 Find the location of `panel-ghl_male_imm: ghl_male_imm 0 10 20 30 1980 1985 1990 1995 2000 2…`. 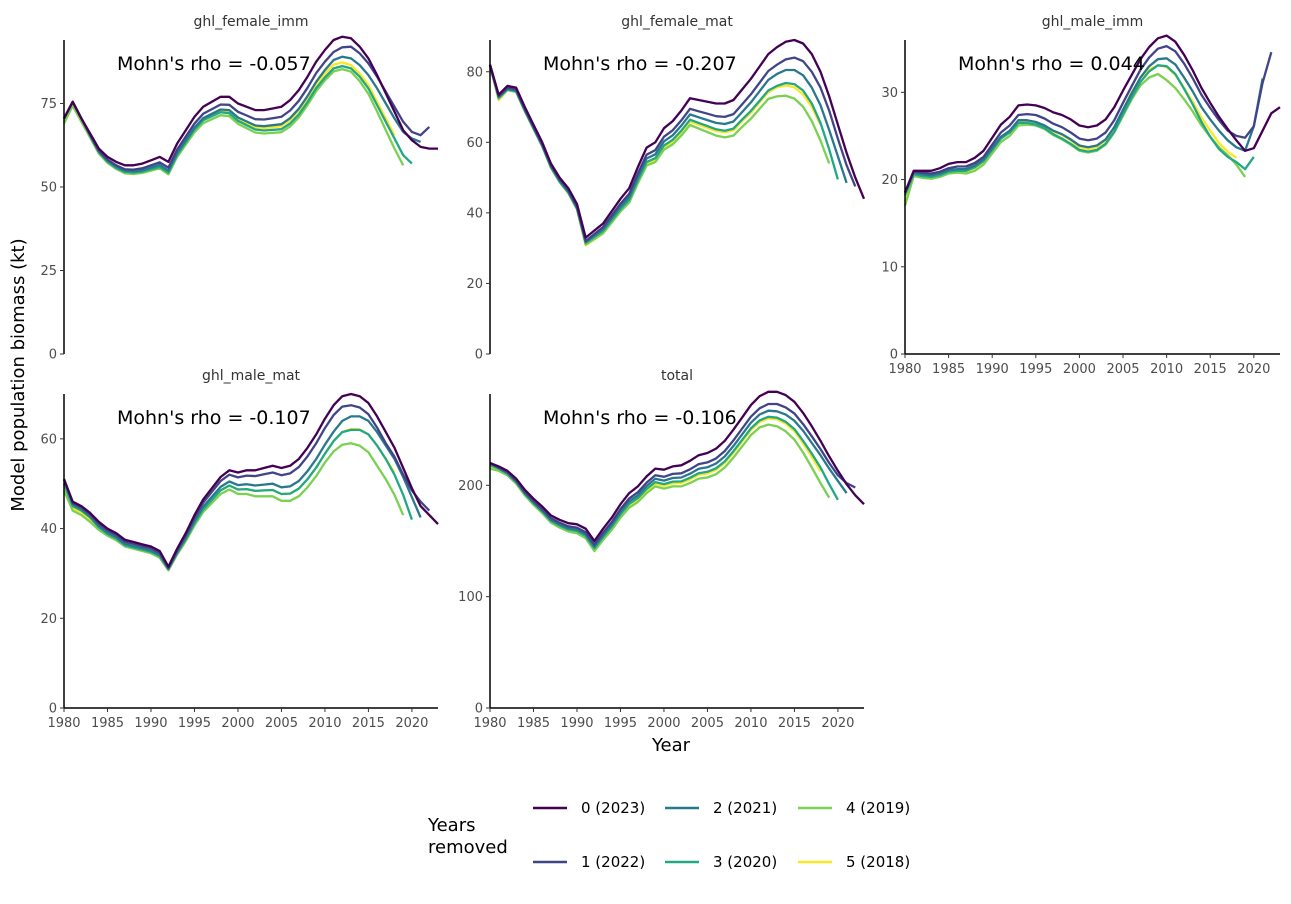

panel-ghl_male_imm: ghl_male_imm 0 10 20 30 1980 1985 1990 1995 2000 2… is located at coordinates (1081, 195).